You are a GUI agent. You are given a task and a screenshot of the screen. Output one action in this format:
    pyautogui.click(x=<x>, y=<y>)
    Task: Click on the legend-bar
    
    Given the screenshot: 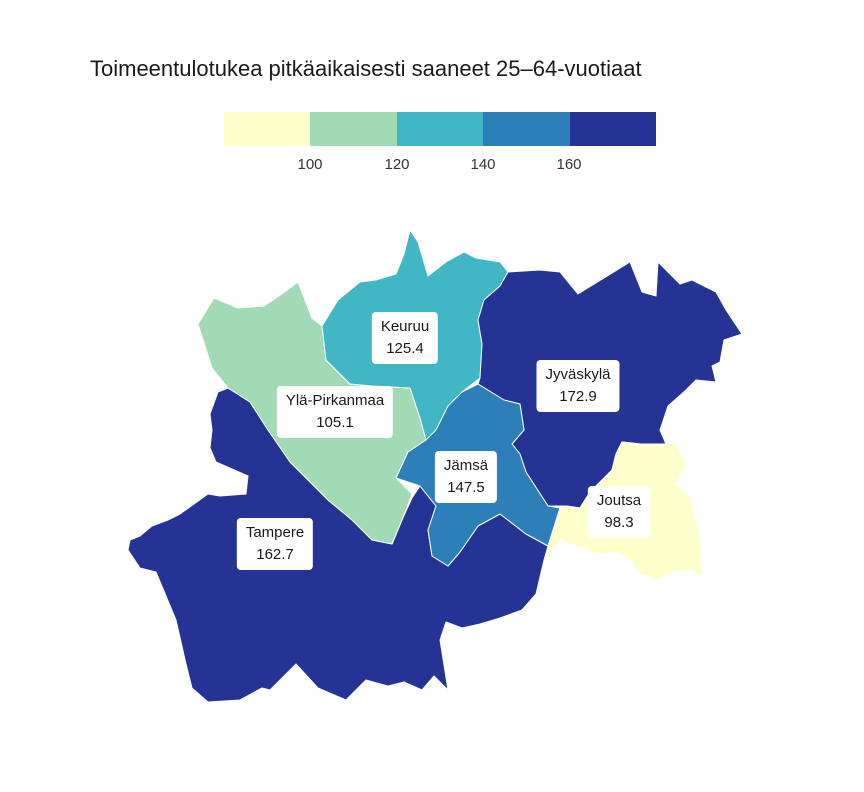 What is the action you would take?
    pyautogui.click(x=440, y=129)
    